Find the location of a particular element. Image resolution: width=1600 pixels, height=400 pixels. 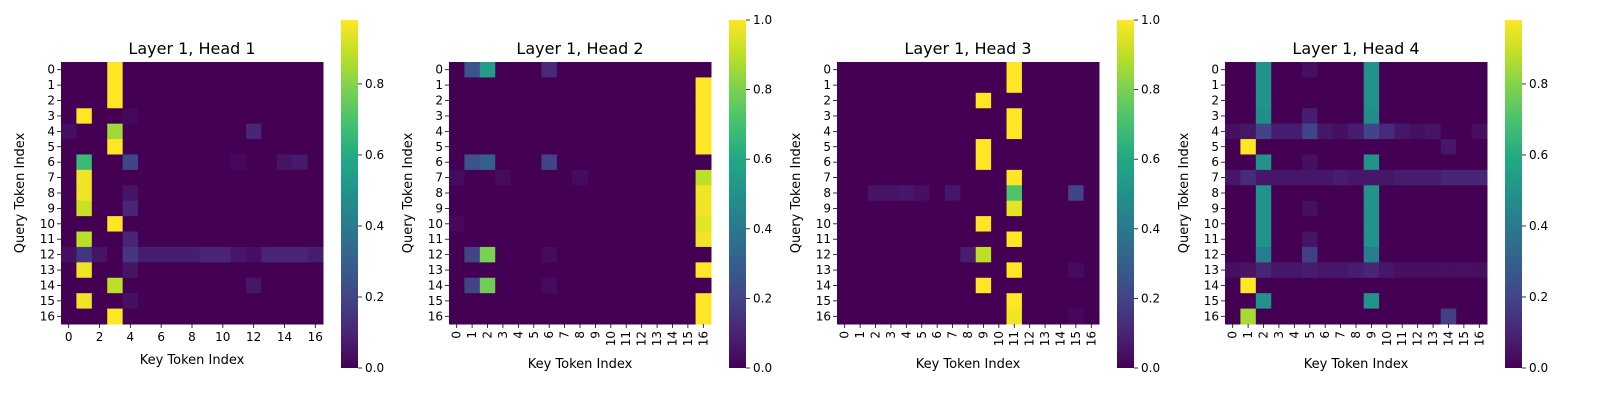

y-tick-label: 9 is located at coordinates (439, 208).